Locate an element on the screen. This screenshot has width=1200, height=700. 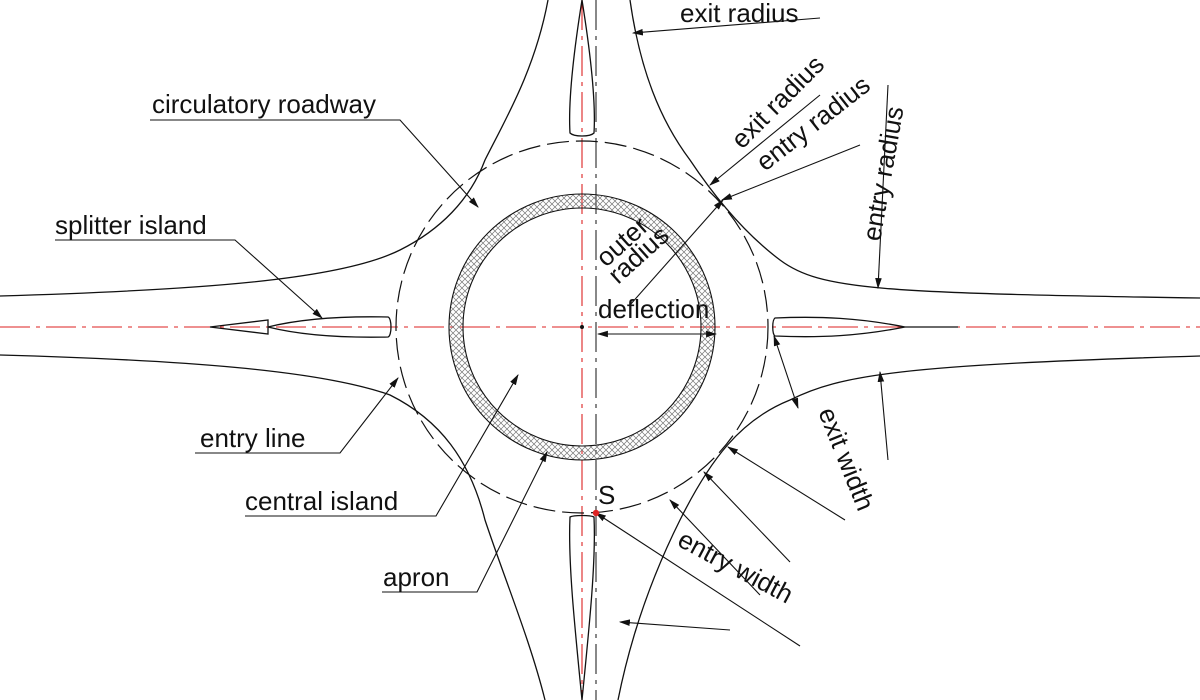
label-entry-line: entry line is located at coordinates (253, 438).